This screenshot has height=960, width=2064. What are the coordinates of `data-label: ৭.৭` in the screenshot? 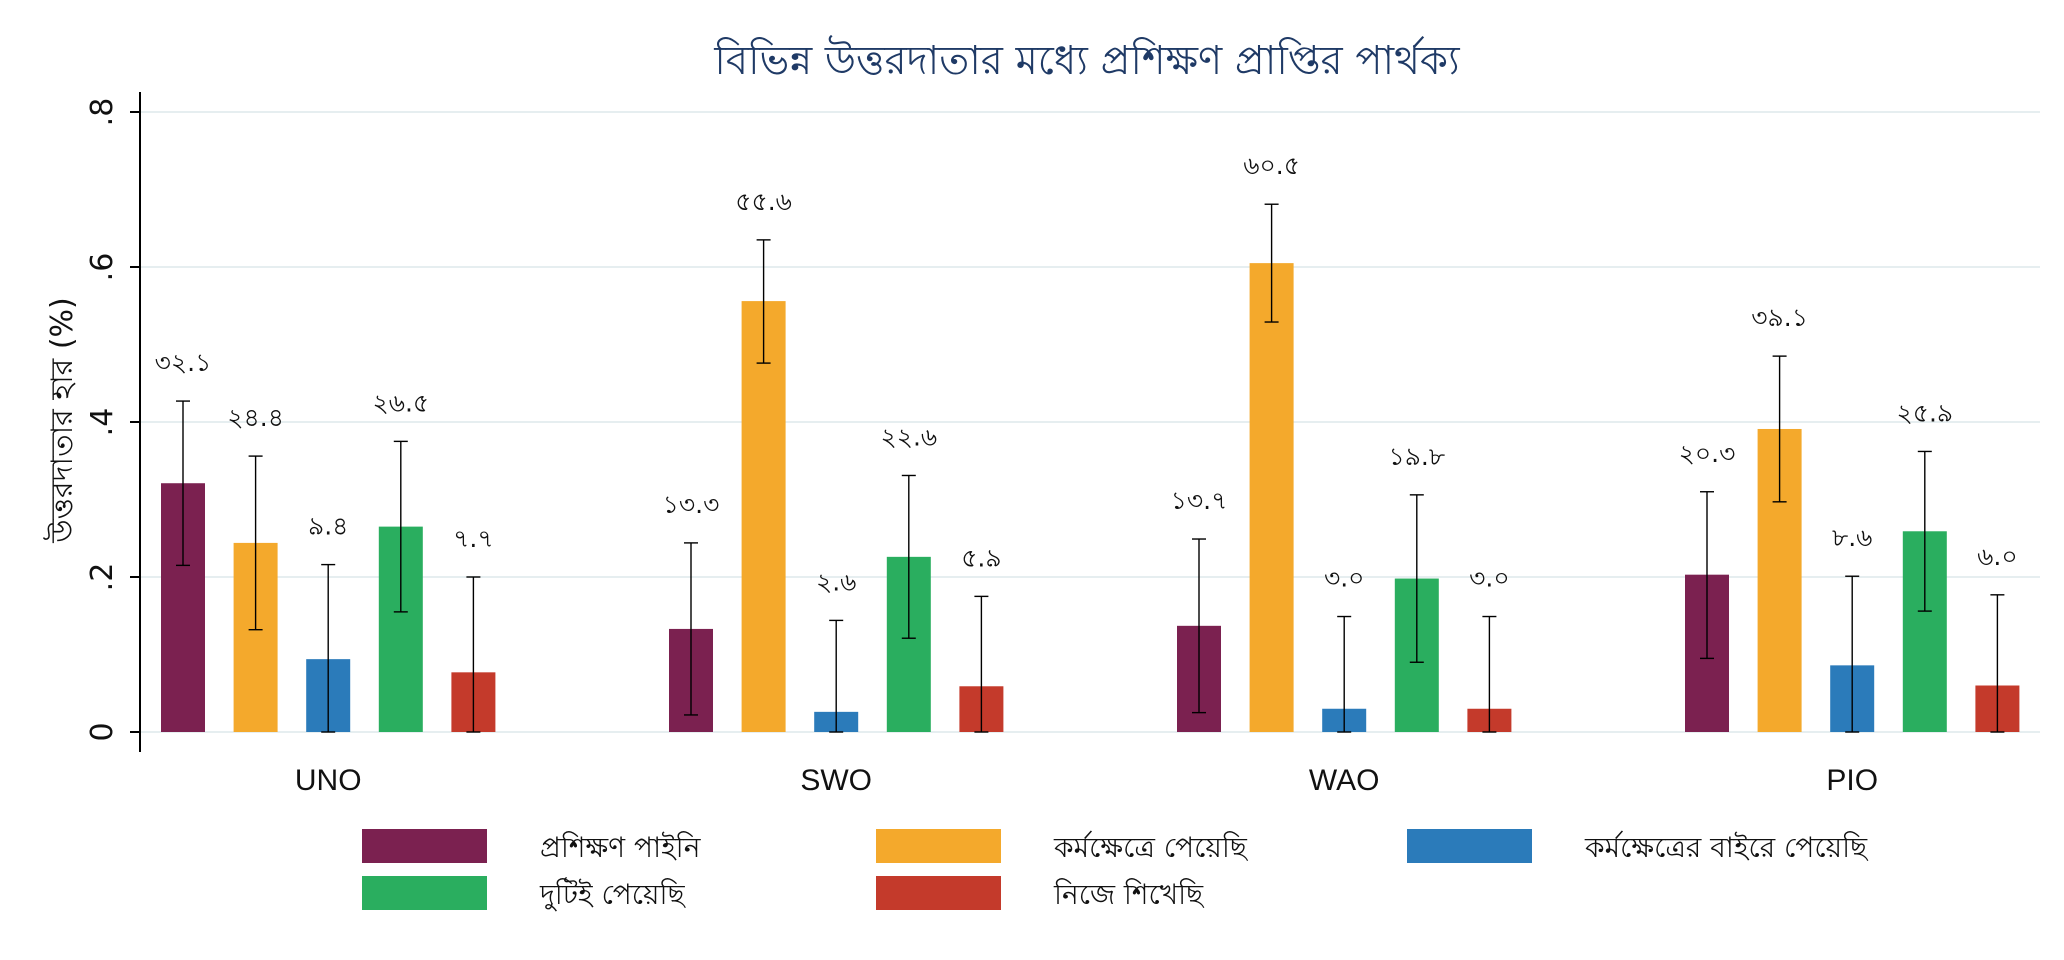 It's located at (473, 538).